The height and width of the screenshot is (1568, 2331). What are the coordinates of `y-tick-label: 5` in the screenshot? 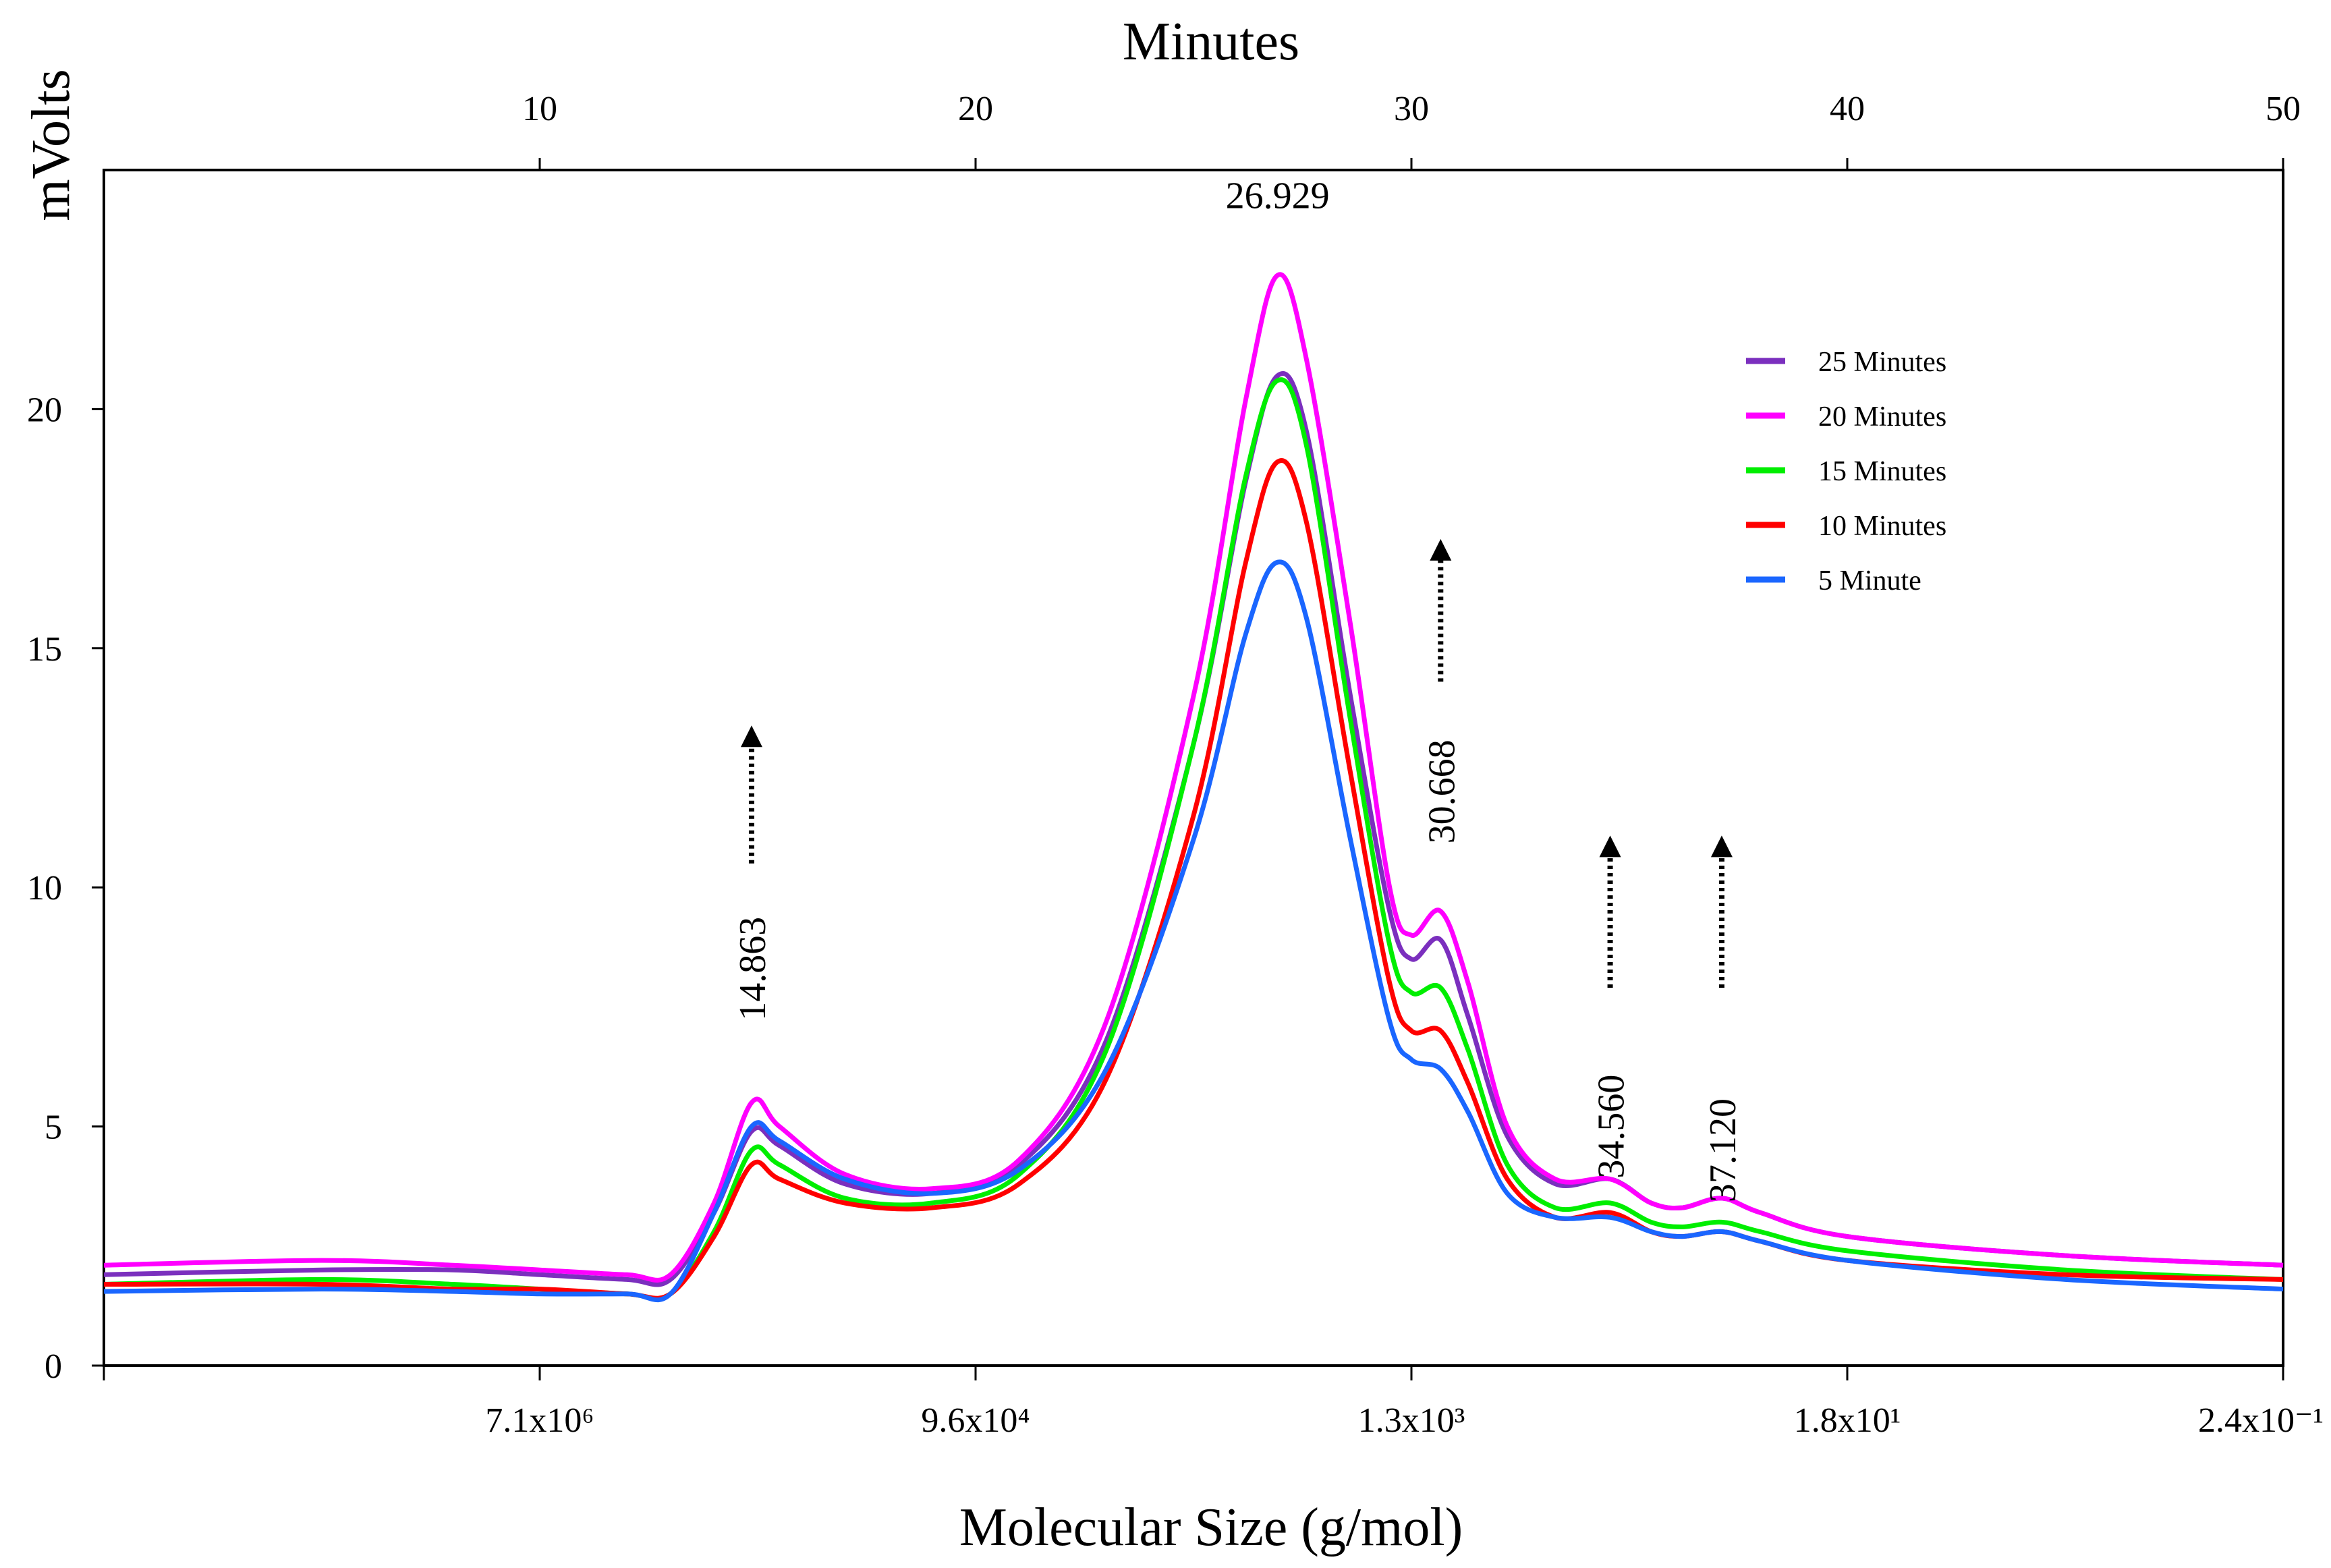 It's located at (53, 1128).